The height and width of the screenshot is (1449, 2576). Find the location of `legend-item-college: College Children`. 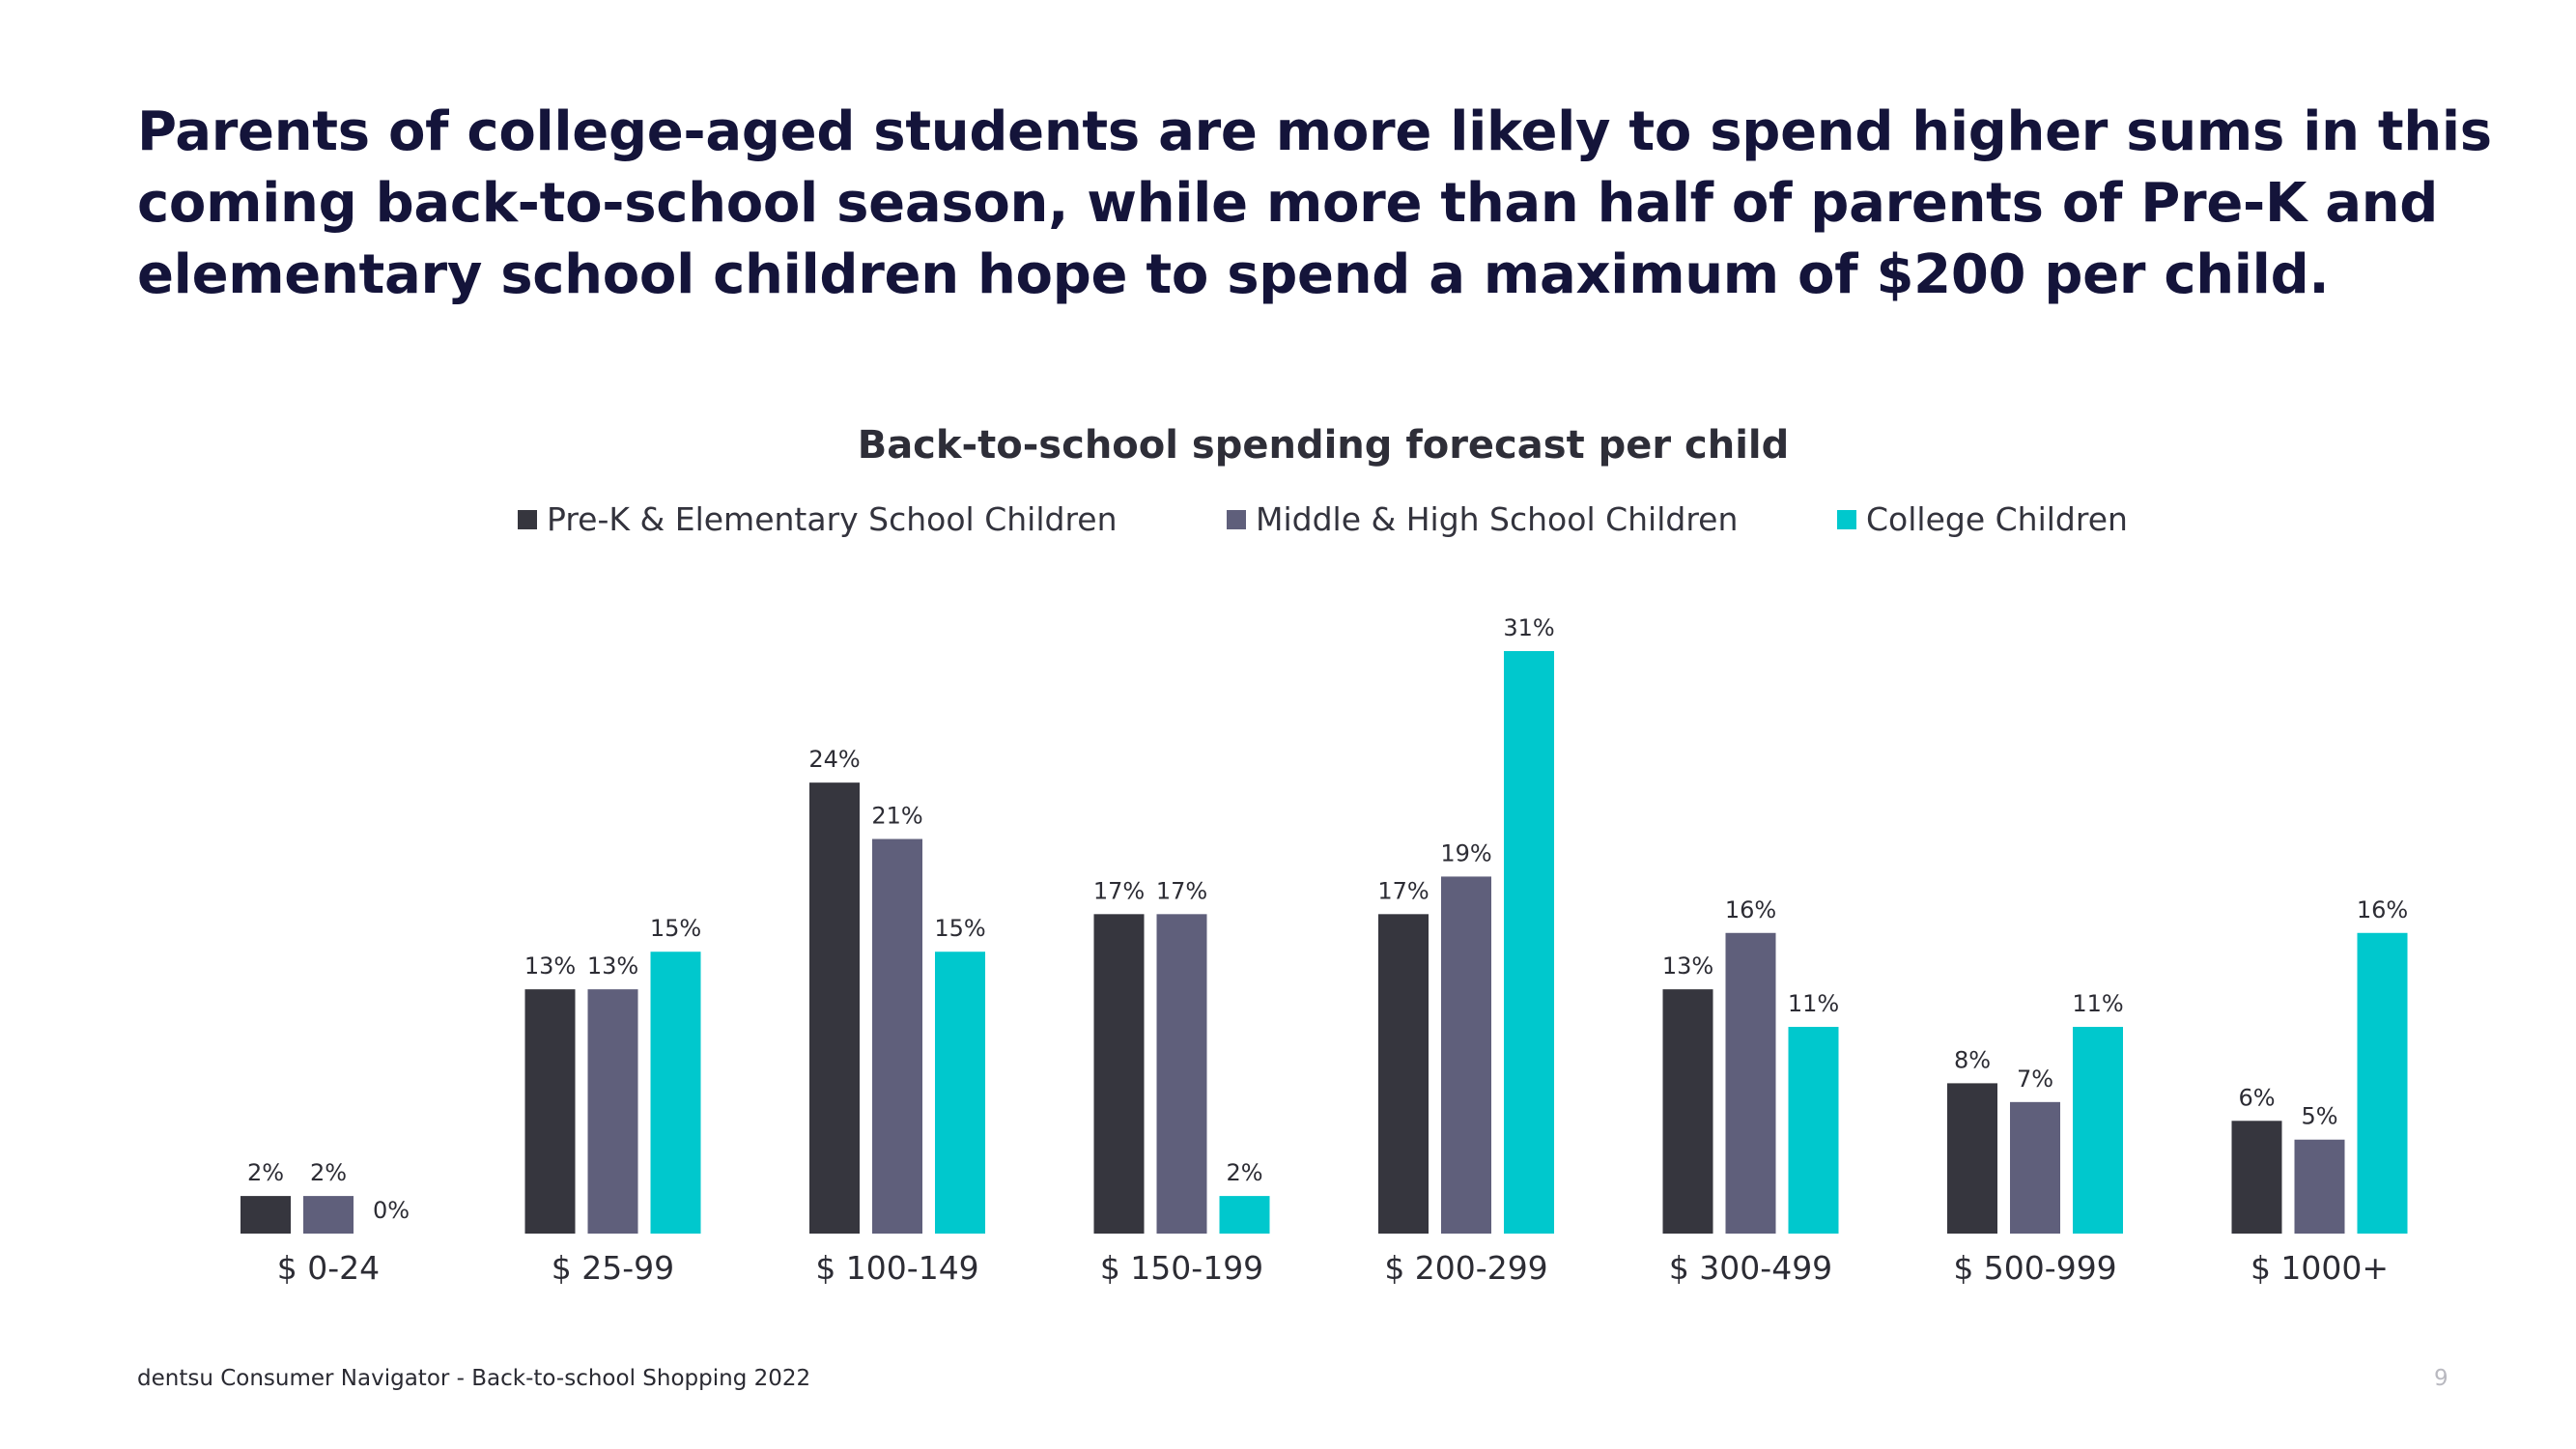

legend-item-college: College Children is located at coordinates (1982, 519).